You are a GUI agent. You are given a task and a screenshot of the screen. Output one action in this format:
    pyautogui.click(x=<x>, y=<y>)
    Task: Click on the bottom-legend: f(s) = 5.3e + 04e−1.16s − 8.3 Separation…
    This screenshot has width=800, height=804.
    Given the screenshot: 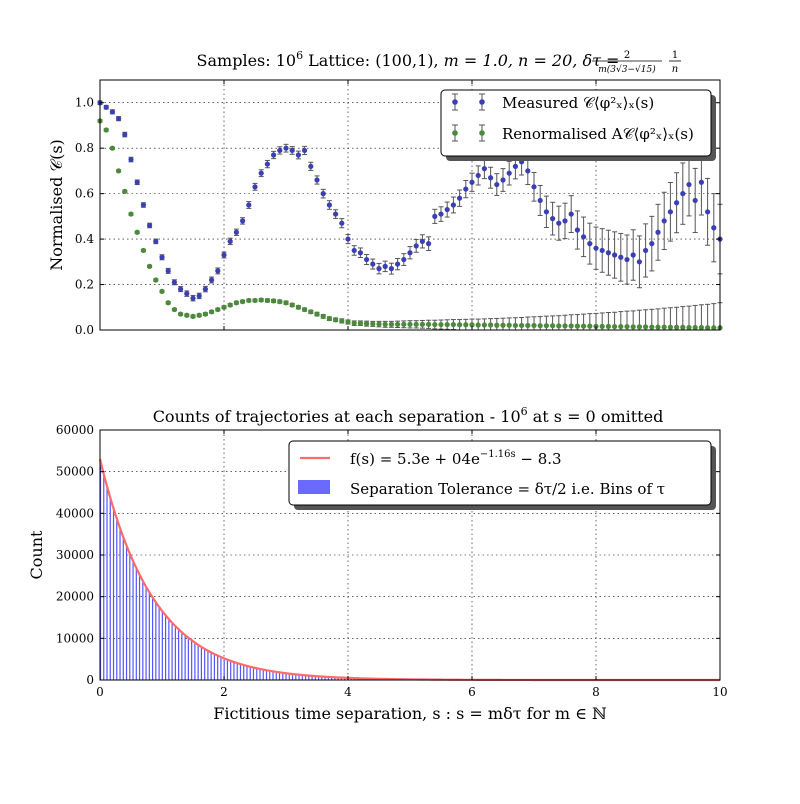 What is the action you would take?
    pyautogui.click(x=502, y=475)
    